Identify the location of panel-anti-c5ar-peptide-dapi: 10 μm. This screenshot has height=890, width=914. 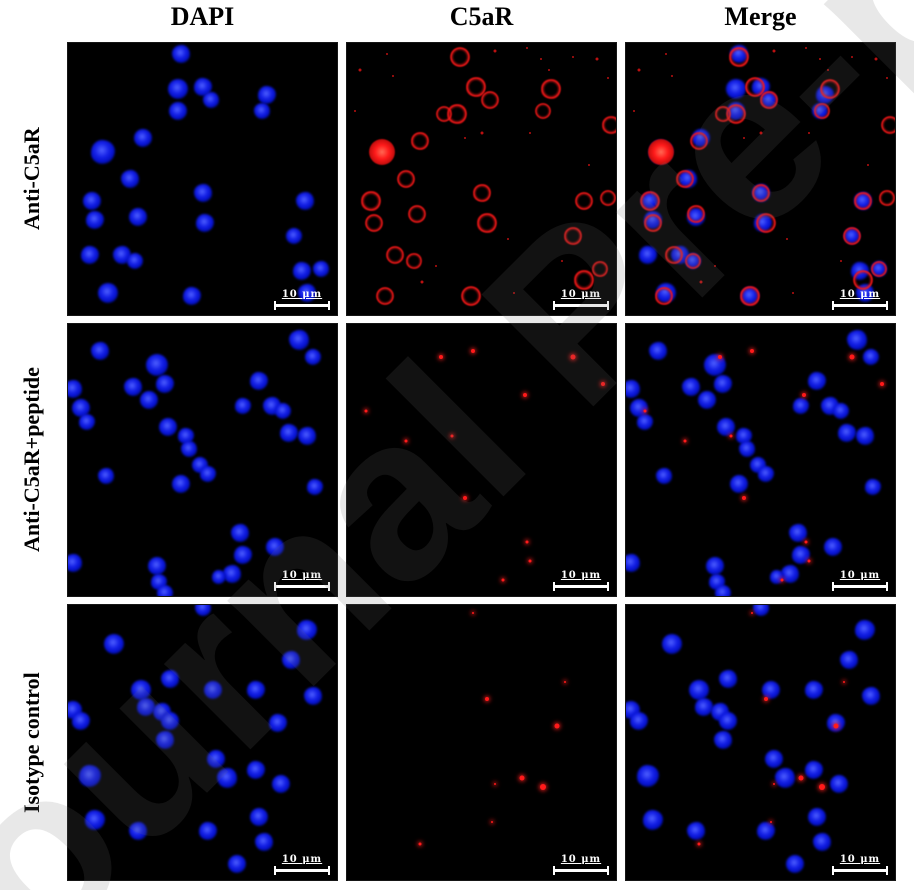
(202, 460).